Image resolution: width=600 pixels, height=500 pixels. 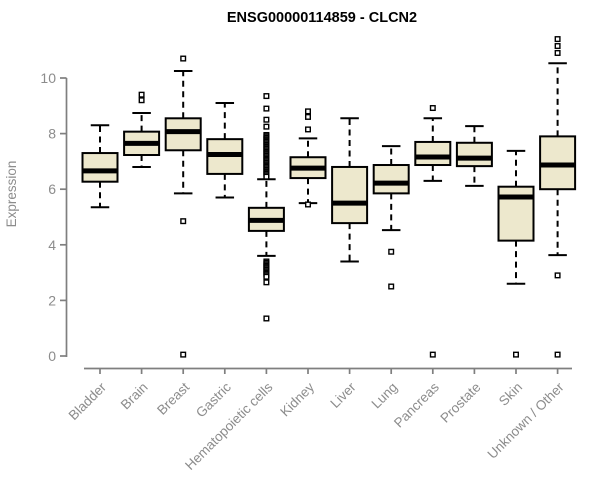 What do you see at coordinates (416, 404) in the screenshot?
I see `x-category-label: Pancreas` at bounding box center [416, 404].